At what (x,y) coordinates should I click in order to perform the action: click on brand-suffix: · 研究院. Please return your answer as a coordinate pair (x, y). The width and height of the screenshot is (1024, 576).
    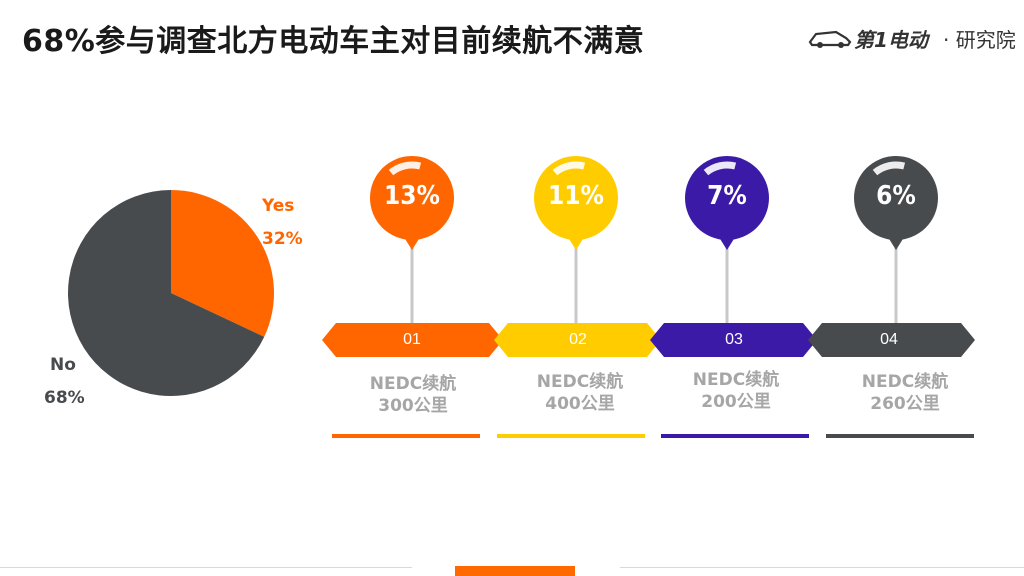
    Looking at the image, I should click on (979, 40).